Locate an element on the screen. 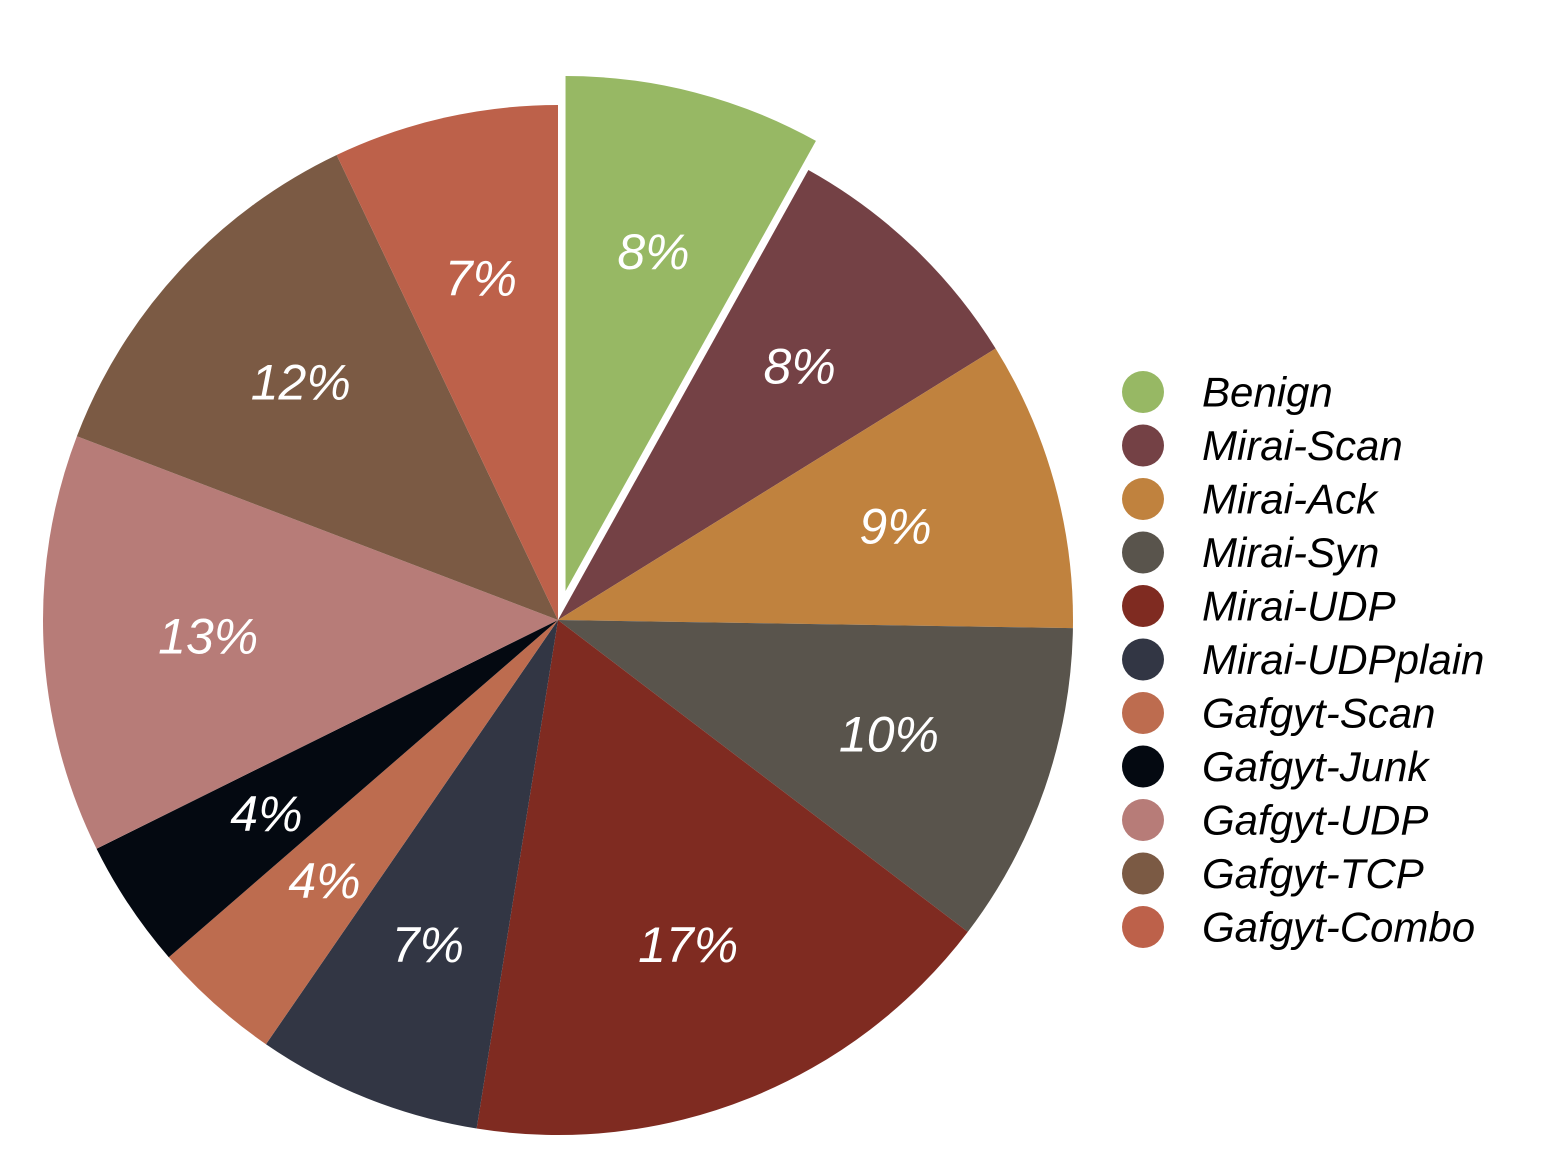  legend-item-benign: Benign is located at coordinates (1227, 392).